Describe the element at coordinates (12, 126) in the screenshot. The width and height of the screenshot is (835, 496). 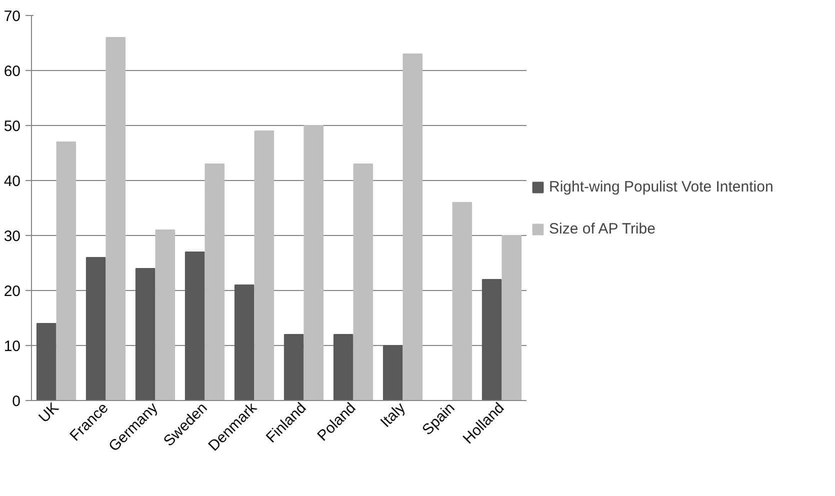
I see `y-tick-label: 50` at that location.